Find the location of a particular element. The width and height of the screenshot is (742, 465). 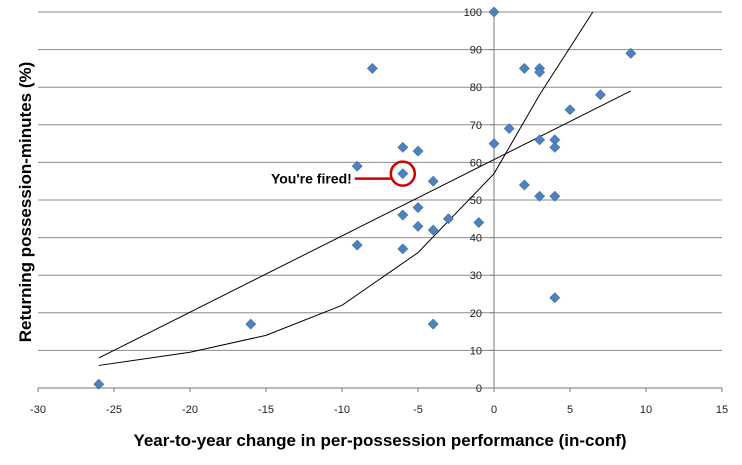

y-tick-label: 100 is located at coordinates (473, 13).